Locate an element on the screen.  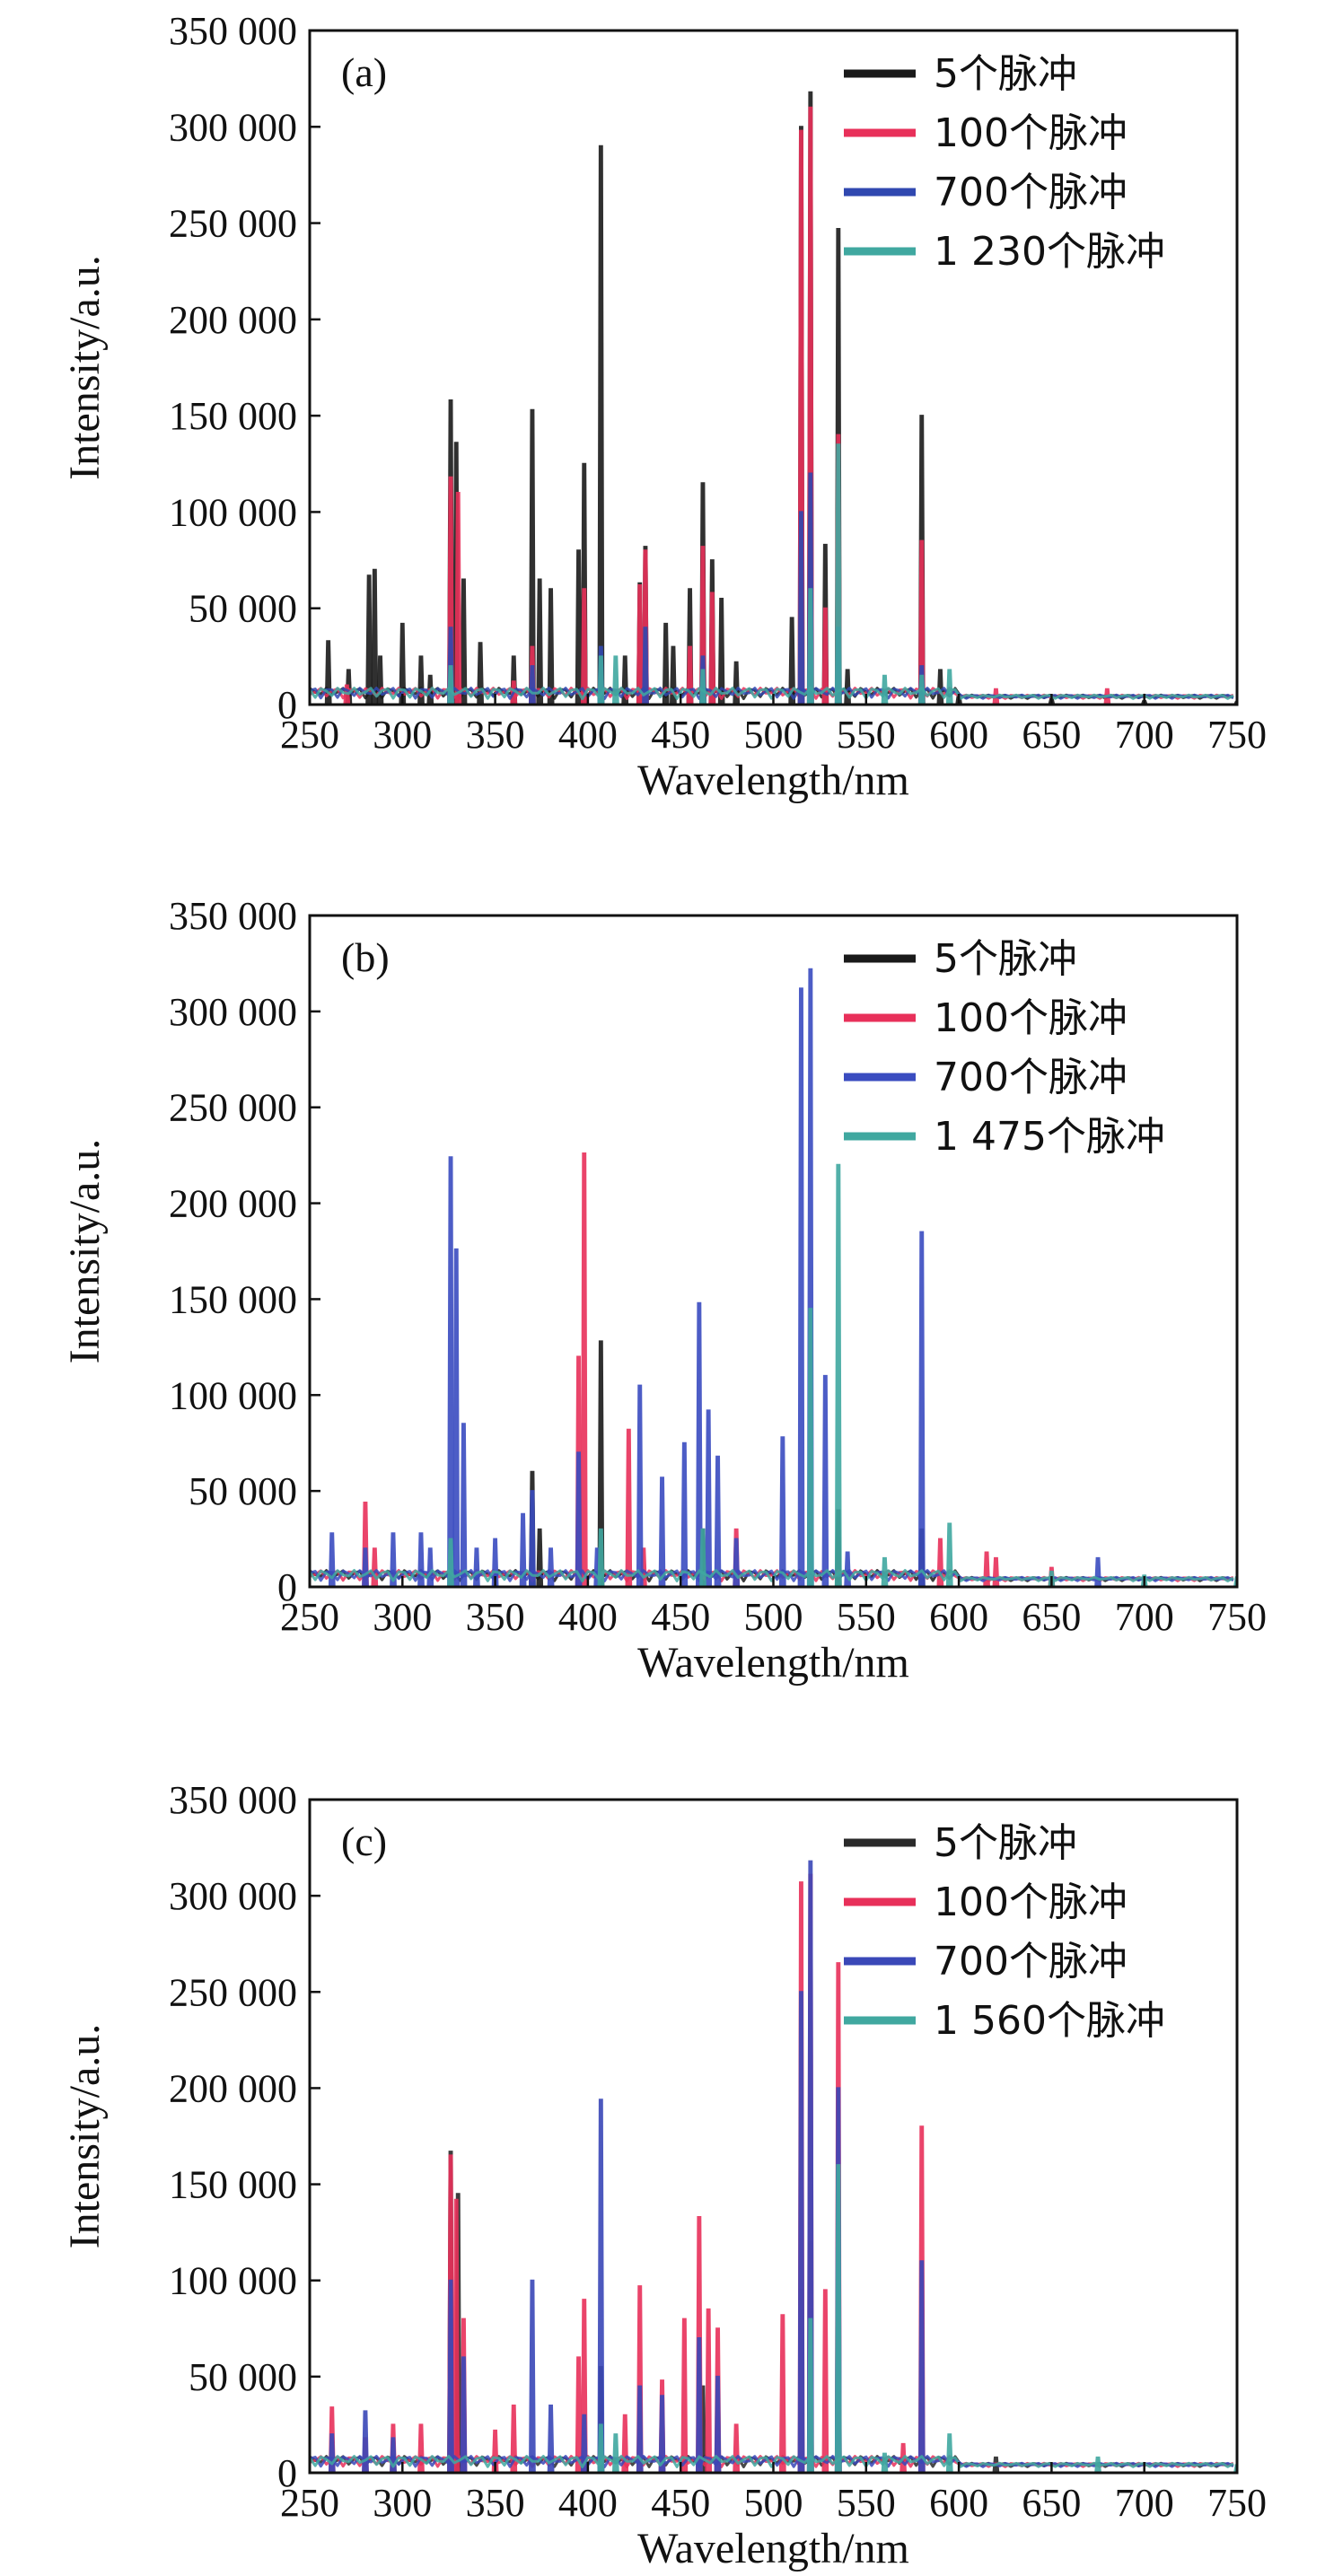
panel-label: (b) is located at coordinates (365, 957).